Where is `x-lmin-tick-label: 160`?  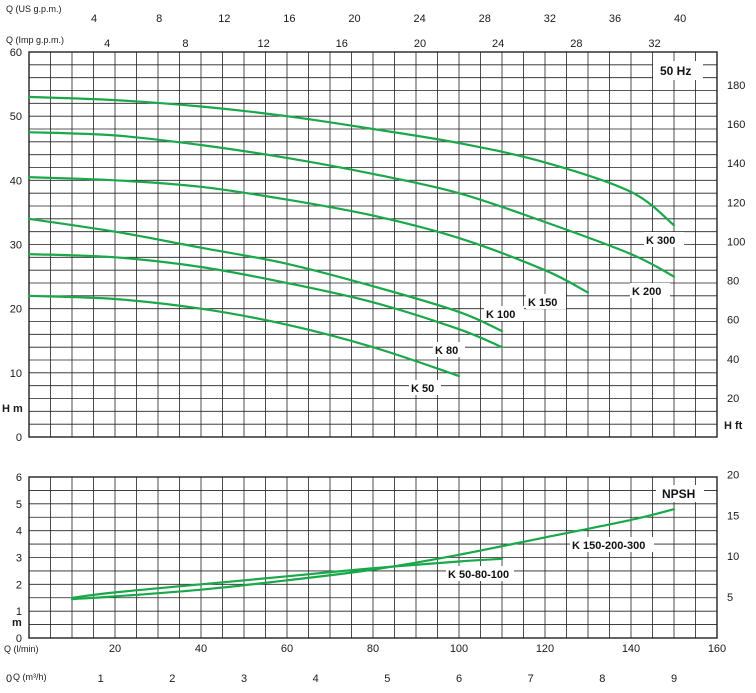 x-lmin-tick-label: 160 is located at coordinates (717, 649).